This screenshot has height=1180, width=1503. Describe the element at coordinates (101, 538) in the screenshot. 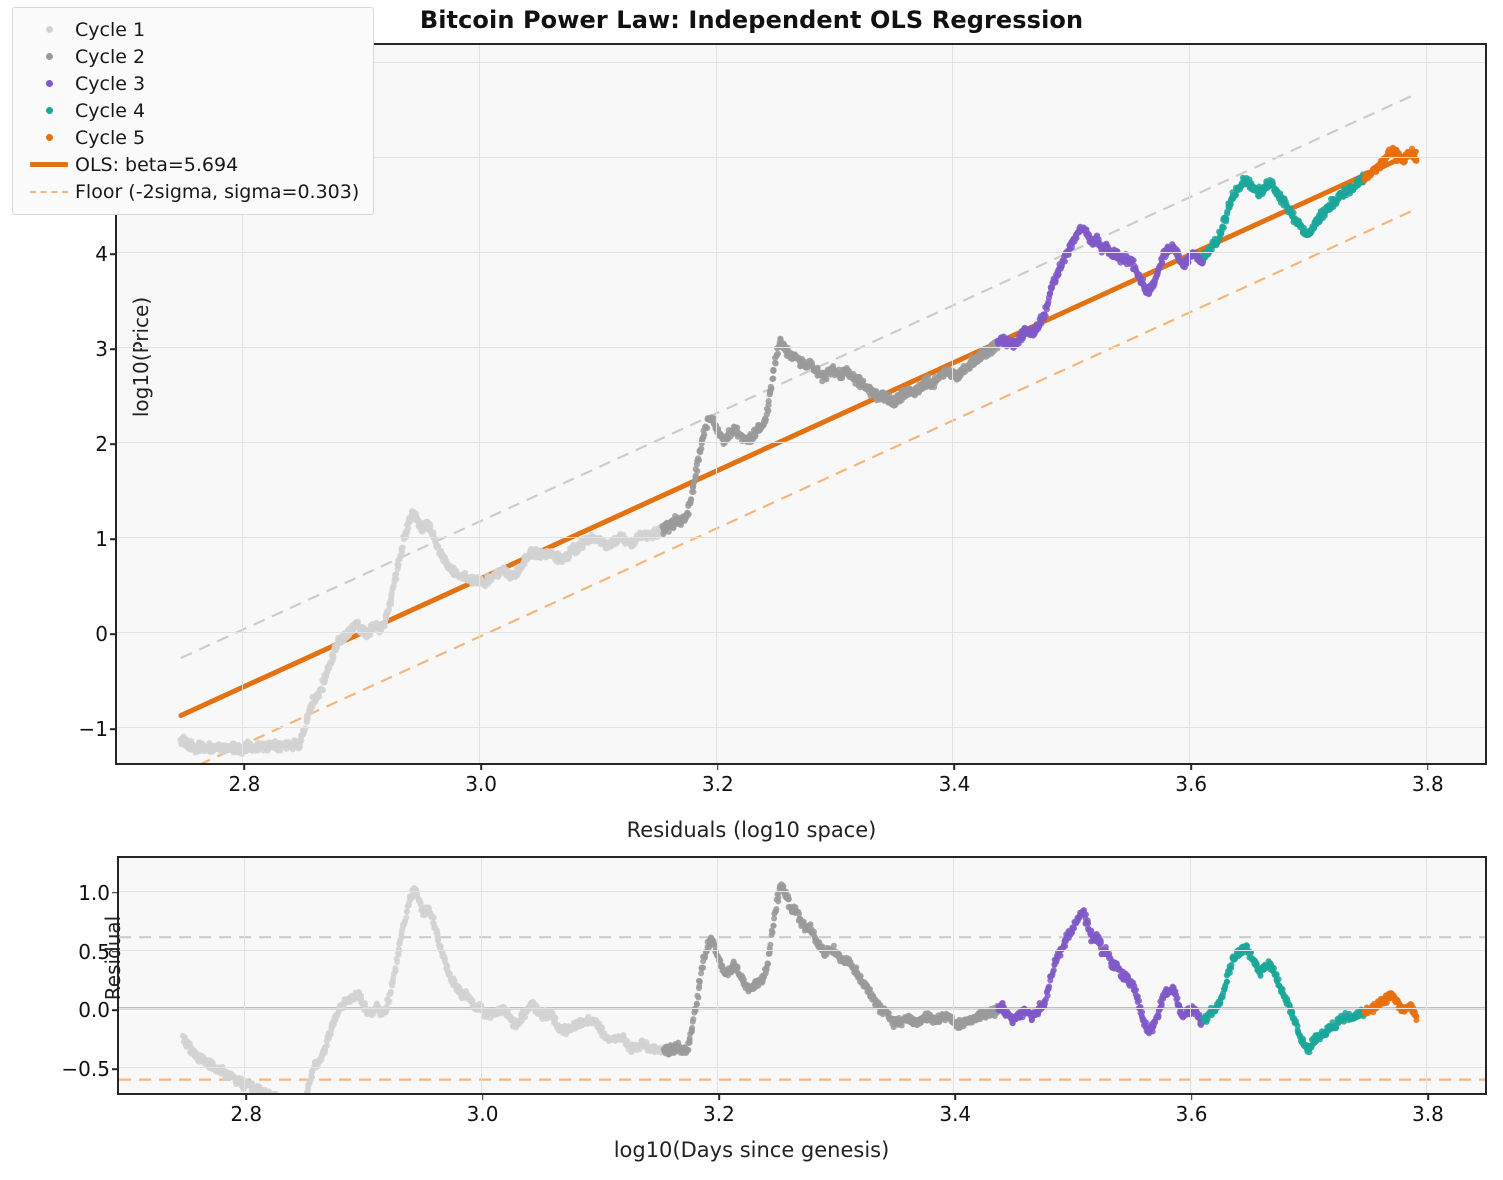

I see `main-y-tick: 1` at that location.